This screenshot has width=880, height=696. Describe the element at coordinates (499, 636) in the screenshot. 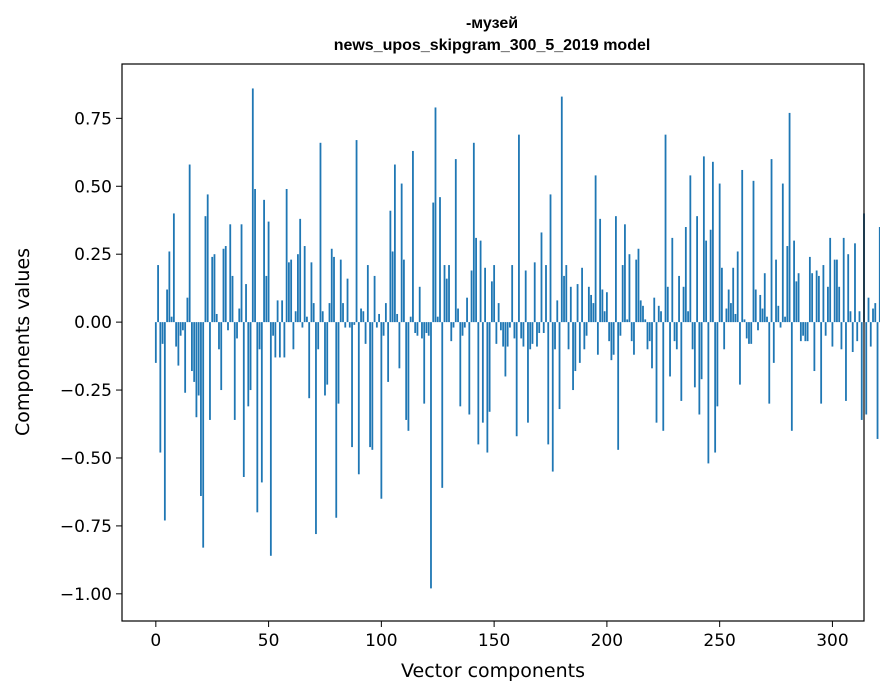

I see `x-axis: 0 50 100 150 200 250 300` at that location.